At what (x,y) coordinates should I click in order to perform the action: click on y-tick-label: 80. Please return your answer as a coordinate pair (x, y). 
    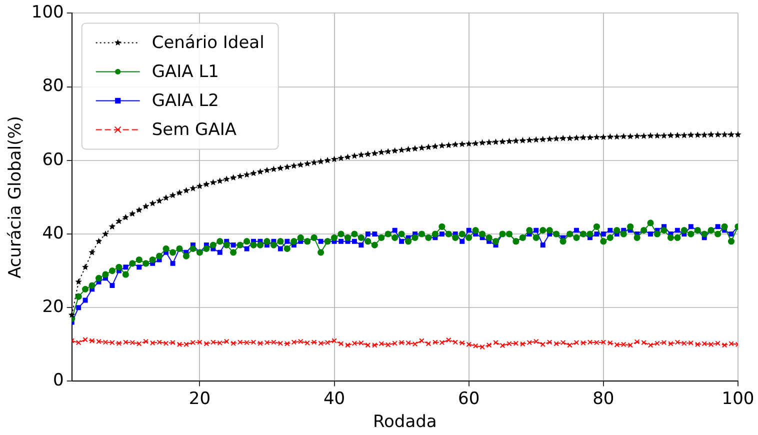
    Looking at the image, I should click on (53, 86).